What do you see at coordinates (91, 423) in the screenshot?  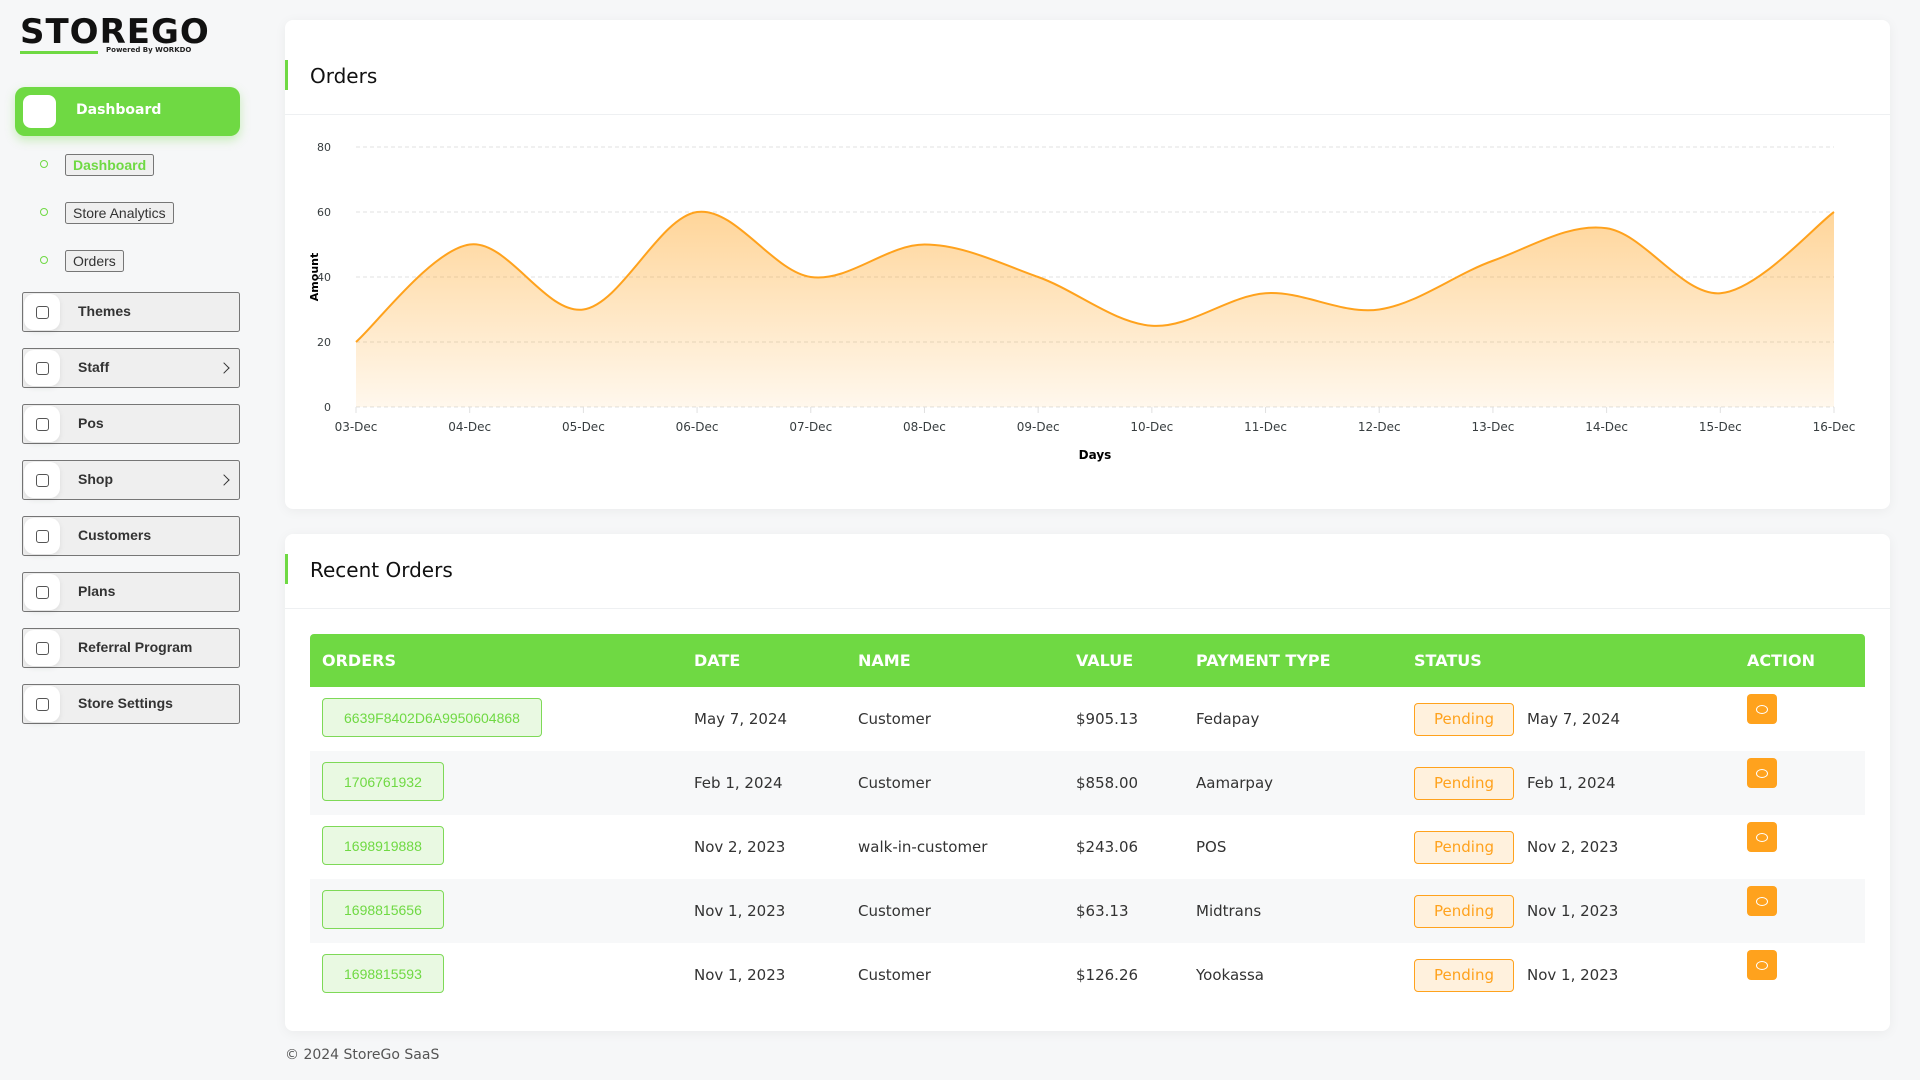 I see `nav-label: Pos` at bounding box center [91, 423].